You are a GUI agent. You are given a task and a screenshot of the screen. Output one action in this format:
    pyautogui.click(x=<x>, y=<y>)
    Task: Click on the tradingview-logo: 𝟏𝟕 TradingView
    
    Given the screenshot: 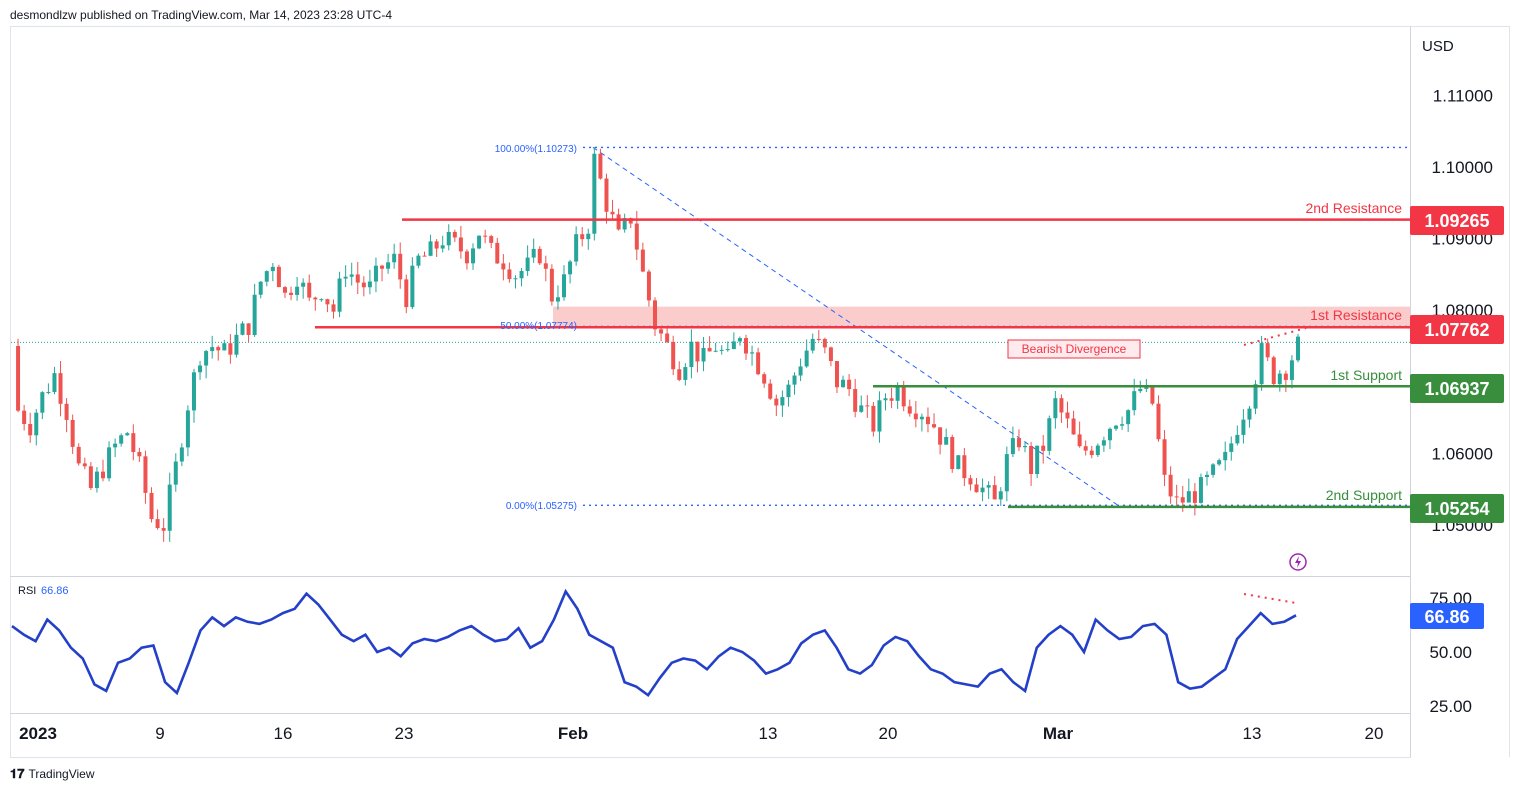 What is the action you would take?
    pyautogui.click(x=52, y=774)
    